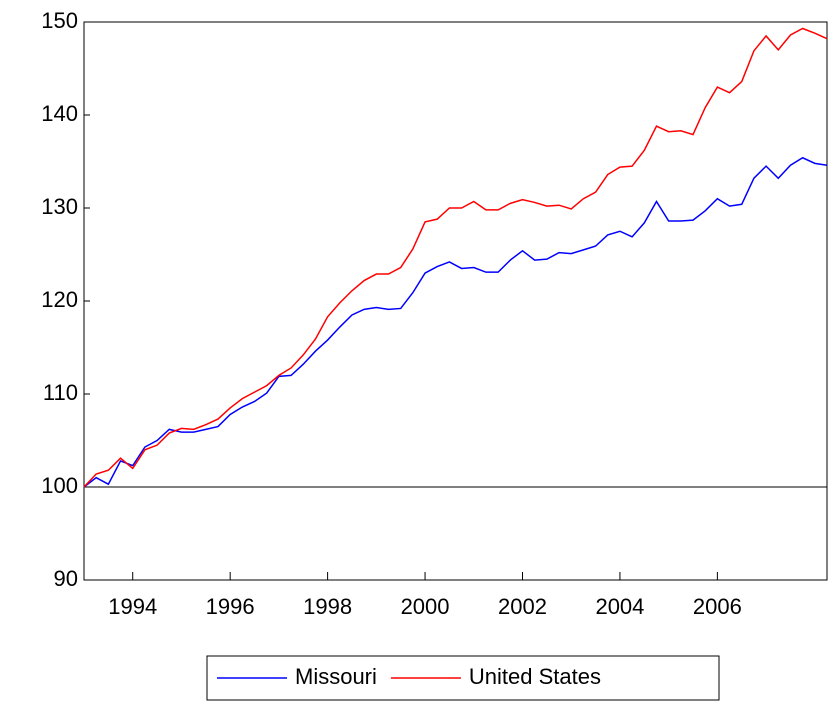 This screenshot has height=720, width=833. Describe the element at coordinates (535, 676) in the screenshot. I see `legend-label: United States` at that location.